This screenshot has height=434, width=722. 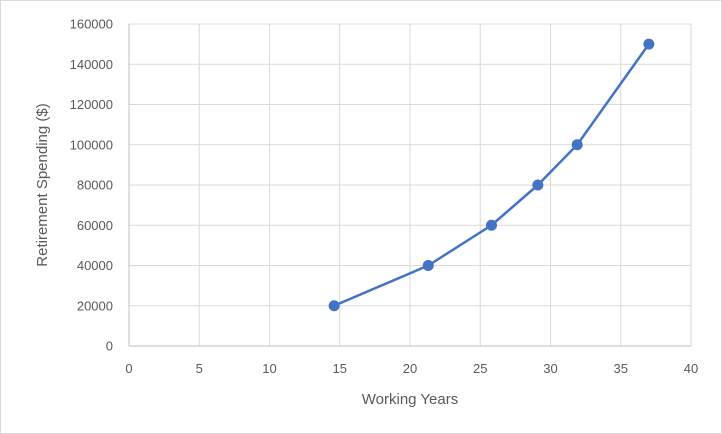 I want to click on y-tick-label: 40000, so click(x=95, y=265).